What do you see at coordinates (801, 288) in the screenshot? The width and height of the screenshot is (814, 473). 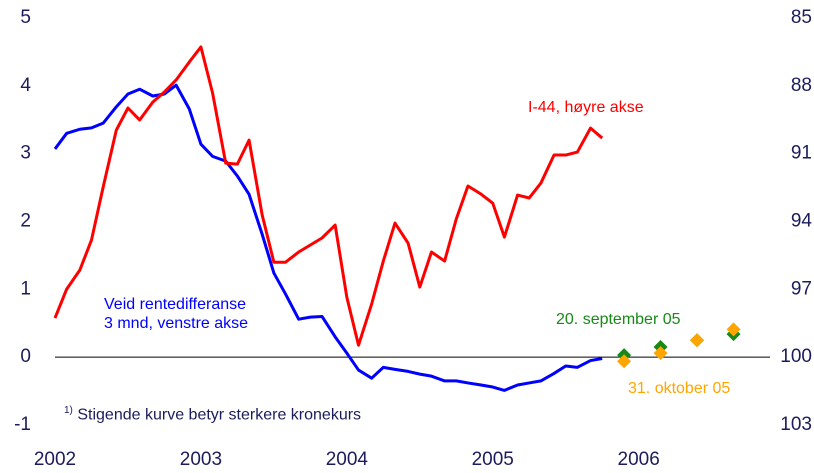 I see `y2-tick-label: 97` at bounding box center [801, 288].